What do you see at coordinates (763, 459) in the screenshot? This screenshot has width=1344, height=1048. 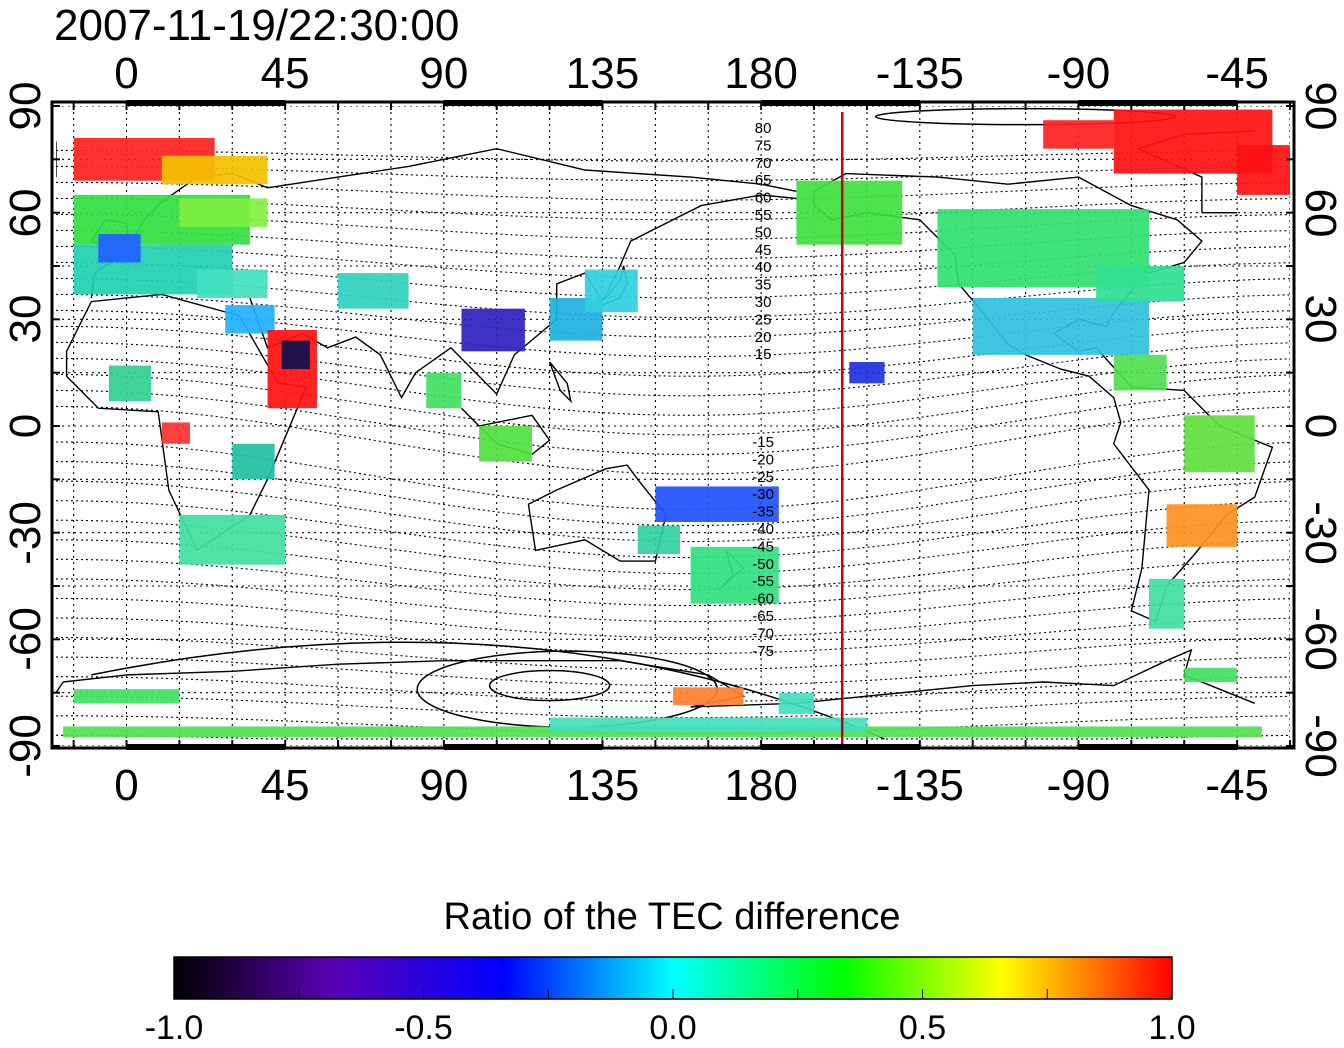 I see `mag-lat-label: -20` at bounding box center [763, 459].